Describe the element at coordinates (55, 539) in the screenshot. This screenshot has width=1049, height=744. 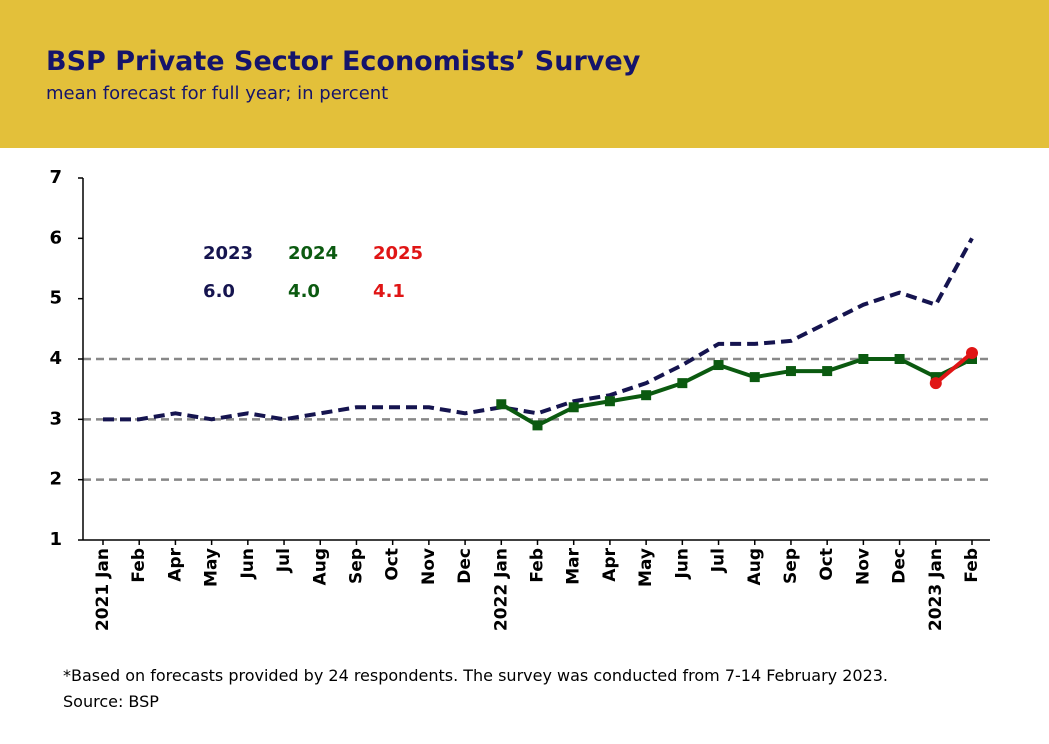
I see `y-tick-label: 1` at that location.